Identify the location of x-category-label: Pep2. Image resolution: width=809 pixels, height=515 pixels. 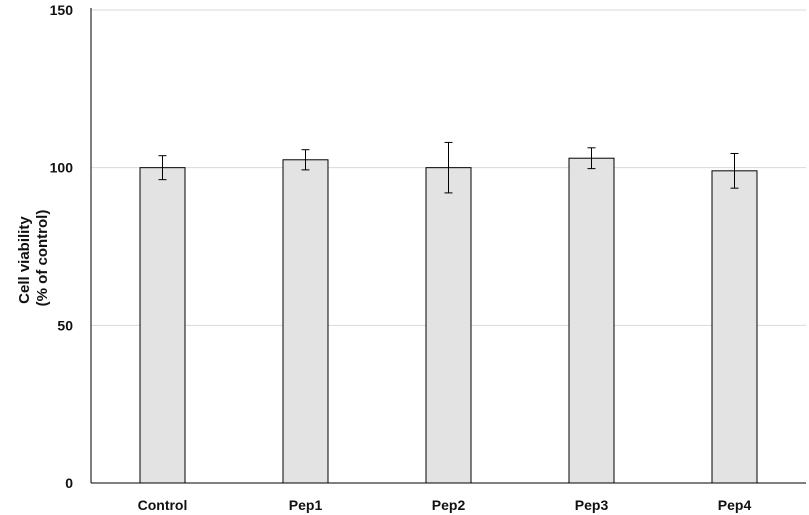
(449, 505).